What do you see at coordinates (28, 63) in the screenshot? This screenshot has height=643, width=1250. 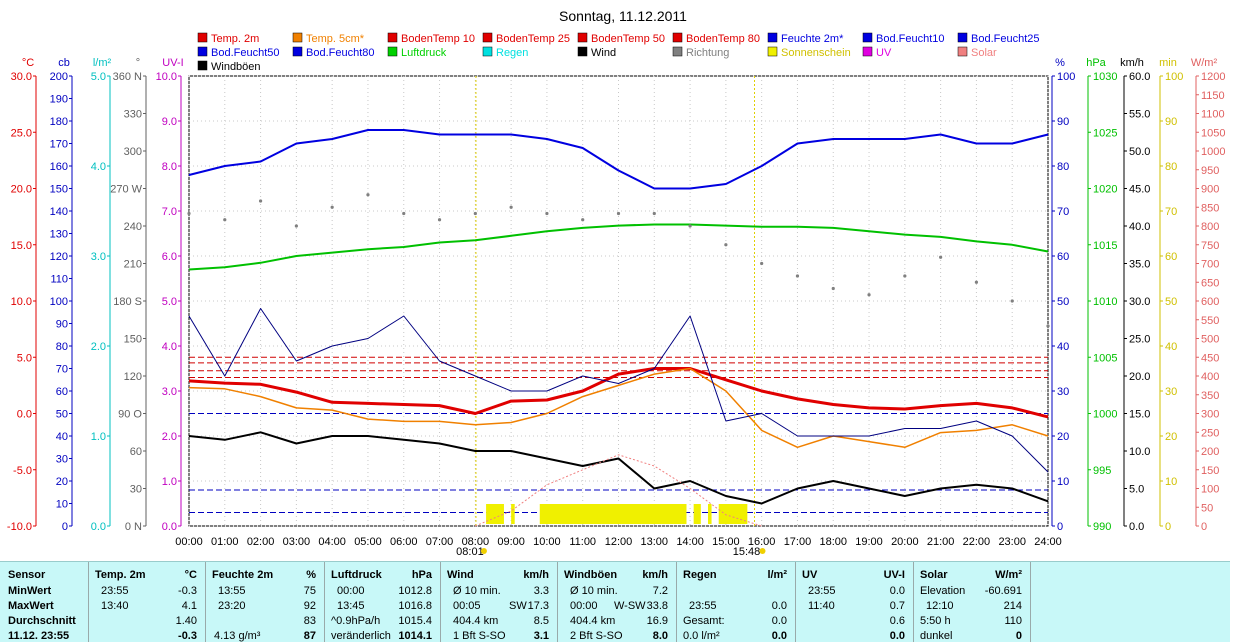 I see `left-axis-unit: °C` at bounding box center [28, 63].